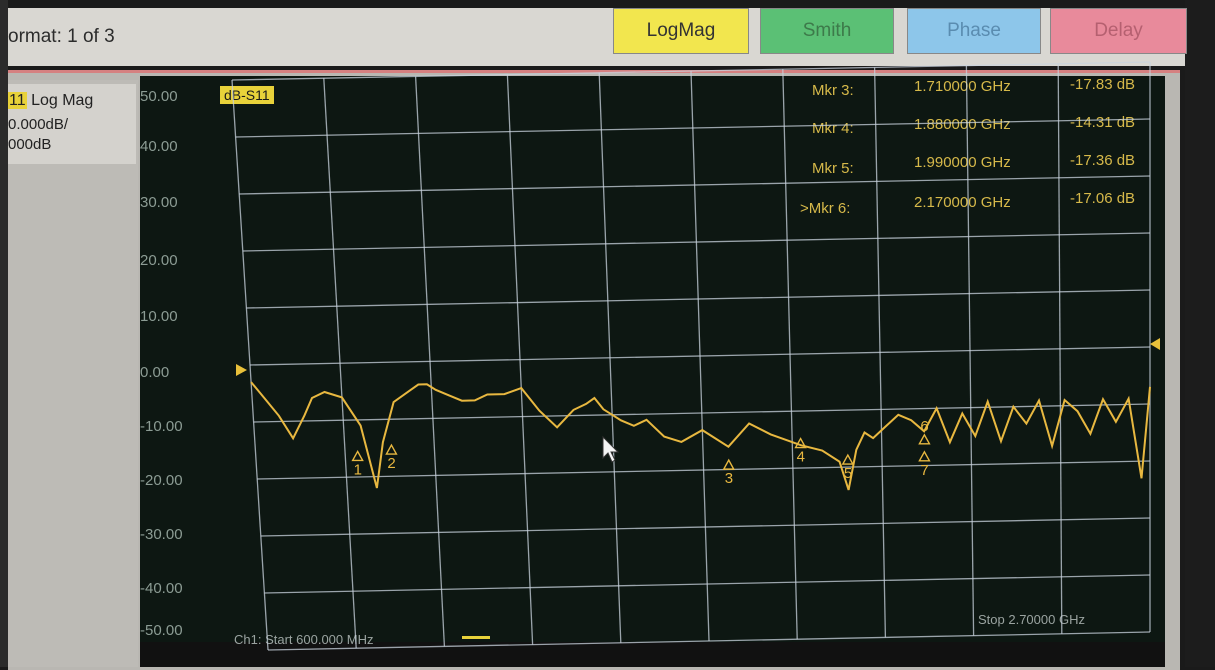 This screenshot has height=670, width=1215. Describe the element at coordinates (161, 534) in the screenshot. I see `y-tick-label: -30.00` at that location.